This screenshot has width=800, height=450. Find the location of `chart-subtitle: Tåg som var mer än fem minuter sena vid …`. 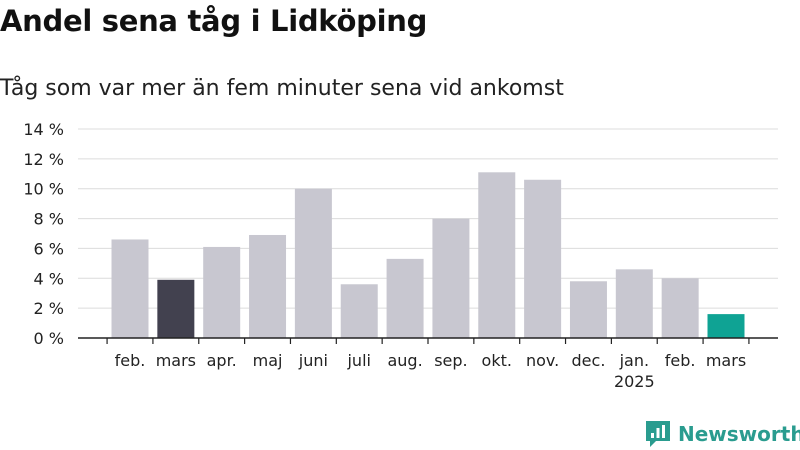

chart-subtitle: Tåg som var mer än fem minuter sena vid … is located at coordinates (282, 88).